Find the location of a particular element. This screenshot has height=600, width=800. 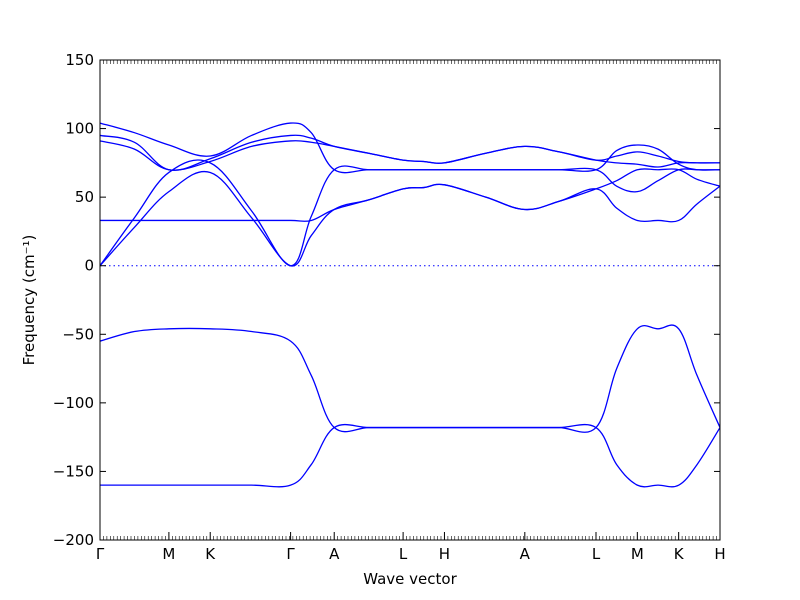

y-tick-label: −150 is located at coordinates (73, 471).